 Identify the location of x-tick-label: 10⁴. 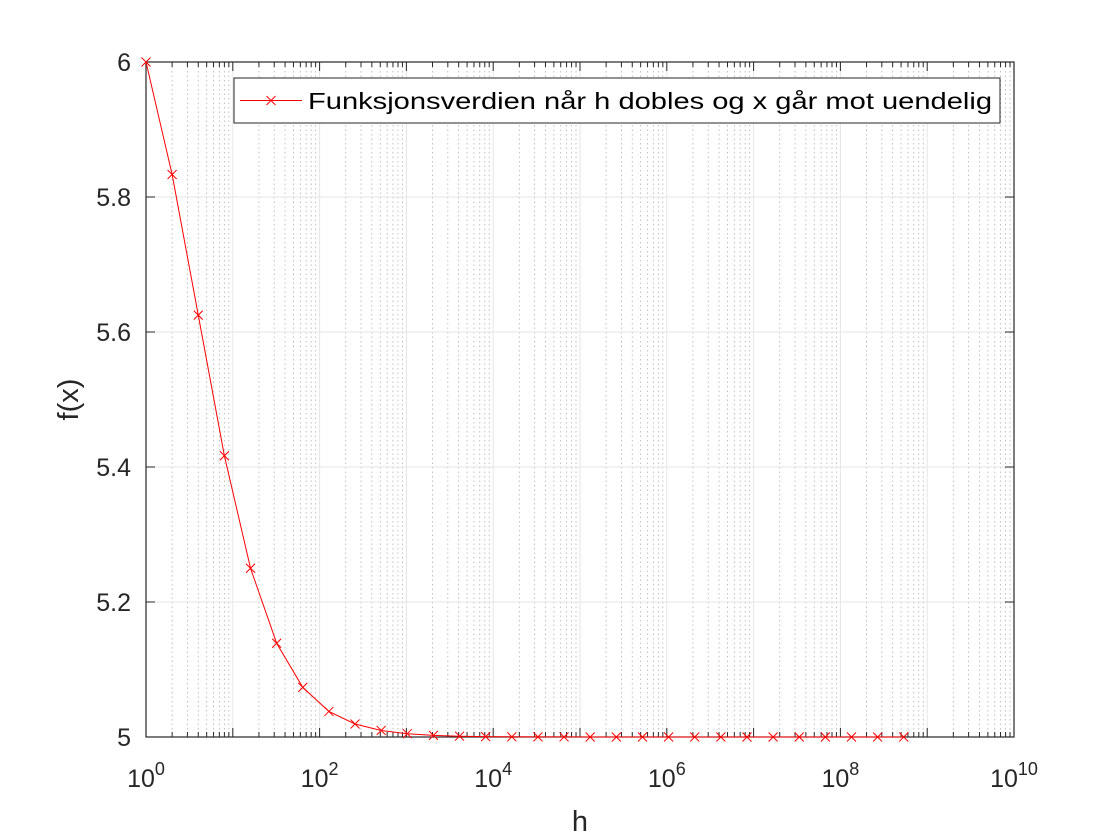
(493, 776).